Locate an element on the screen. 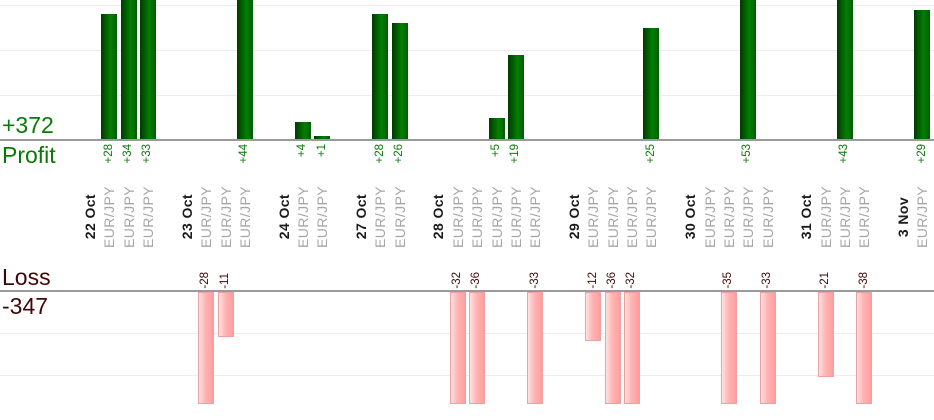 The image size is (934, 420). loss-value-label: -35 is located at coordinates (728, 280).